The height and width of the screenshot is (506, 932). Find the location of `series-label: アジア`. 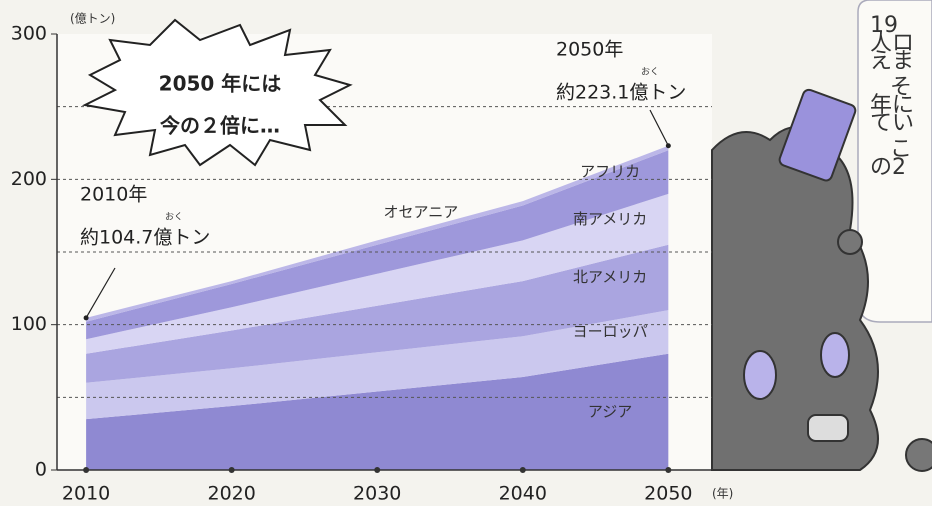

series-label: アジア is located at coordinates (610, 411).